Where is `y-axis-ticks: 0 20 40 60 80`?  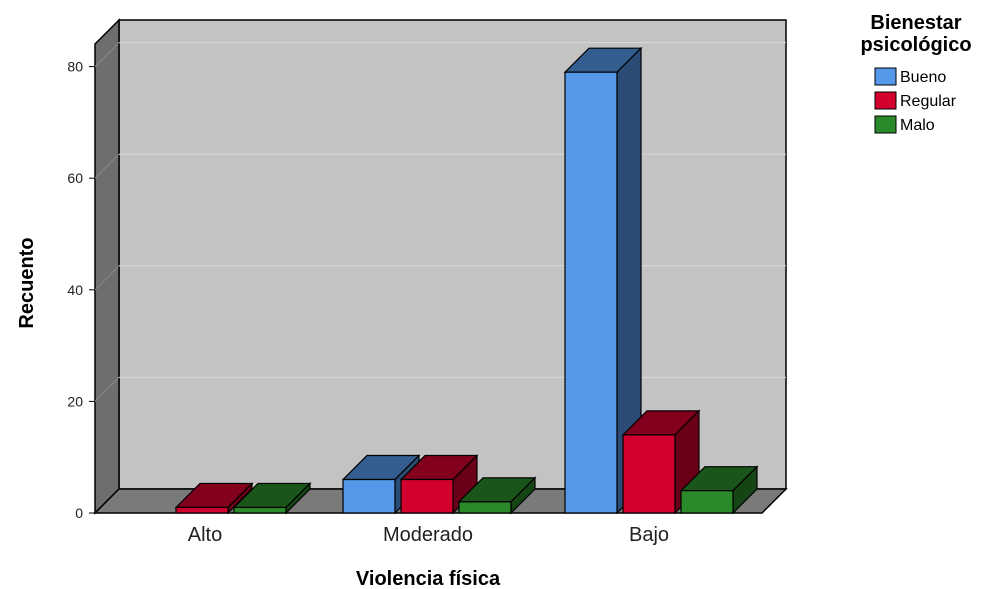 y-axis-ticks: 0 20 40 60 80 is located at coordinates (81, 290).